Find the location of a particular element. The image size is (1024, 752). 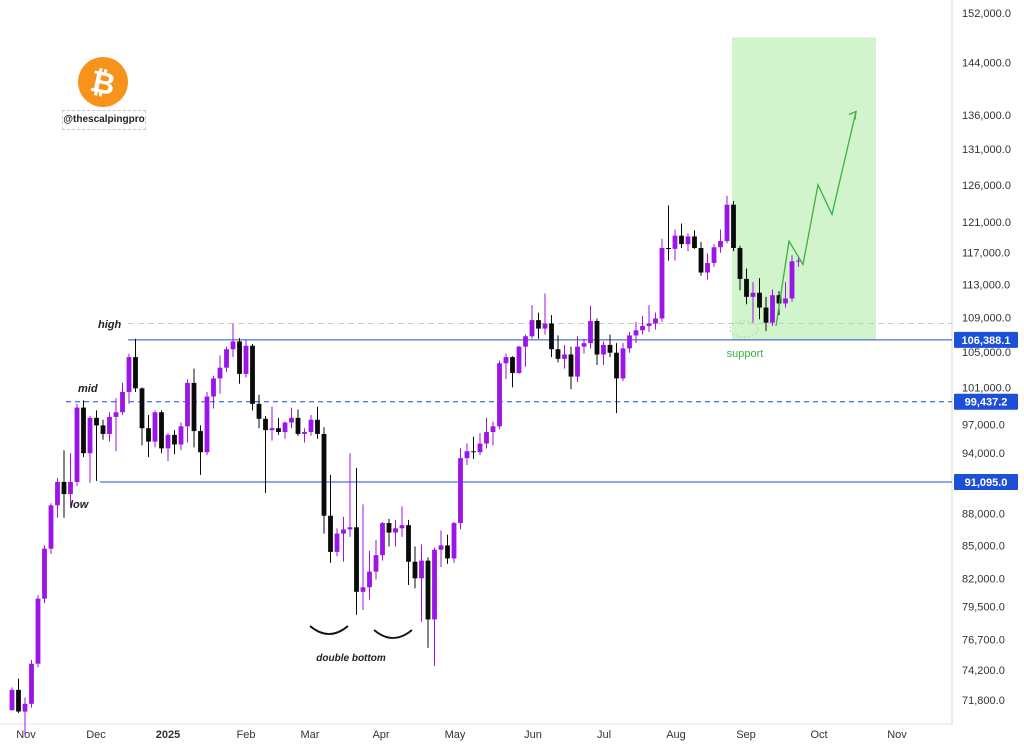

support-marker is located at coordinates (744, 329).